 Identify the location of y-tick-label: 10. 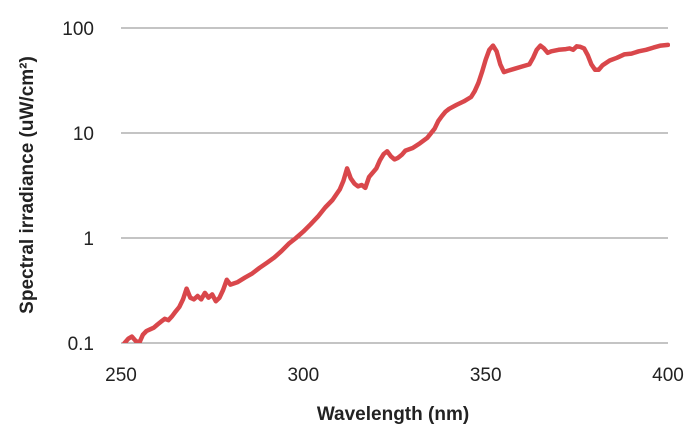
(83, 134).